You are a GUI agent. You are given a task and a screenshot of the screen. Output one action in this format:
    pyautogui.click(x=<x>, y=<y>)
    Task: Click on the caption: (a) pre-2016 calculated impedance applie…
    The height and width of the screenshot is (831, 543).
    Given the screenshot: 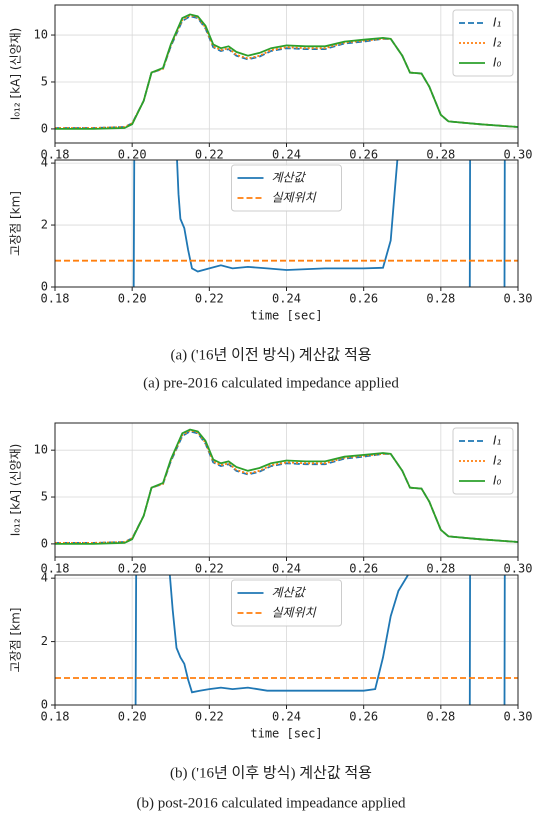 What is the action you would take?
    pyautogui.click(x=271, y=383)
    